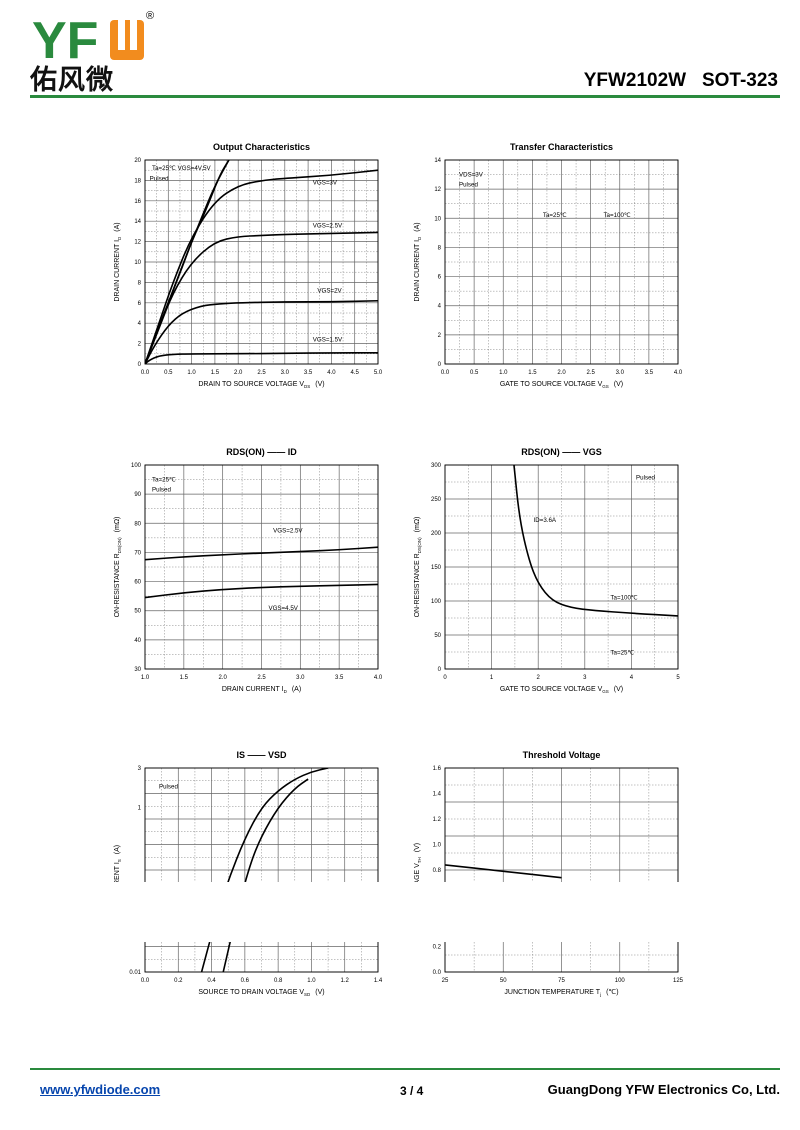  I want to click on x-axis-label-unit: (A), so click(296, 689).